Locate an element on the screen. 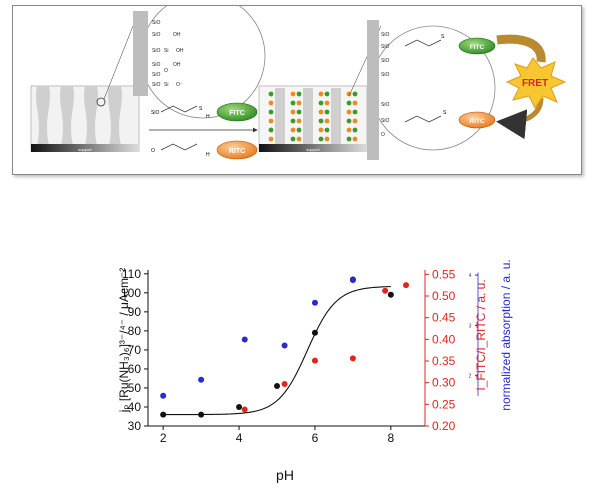 The image size is (597, 489). fret-label: FRET is located at coordinates (535, 83).